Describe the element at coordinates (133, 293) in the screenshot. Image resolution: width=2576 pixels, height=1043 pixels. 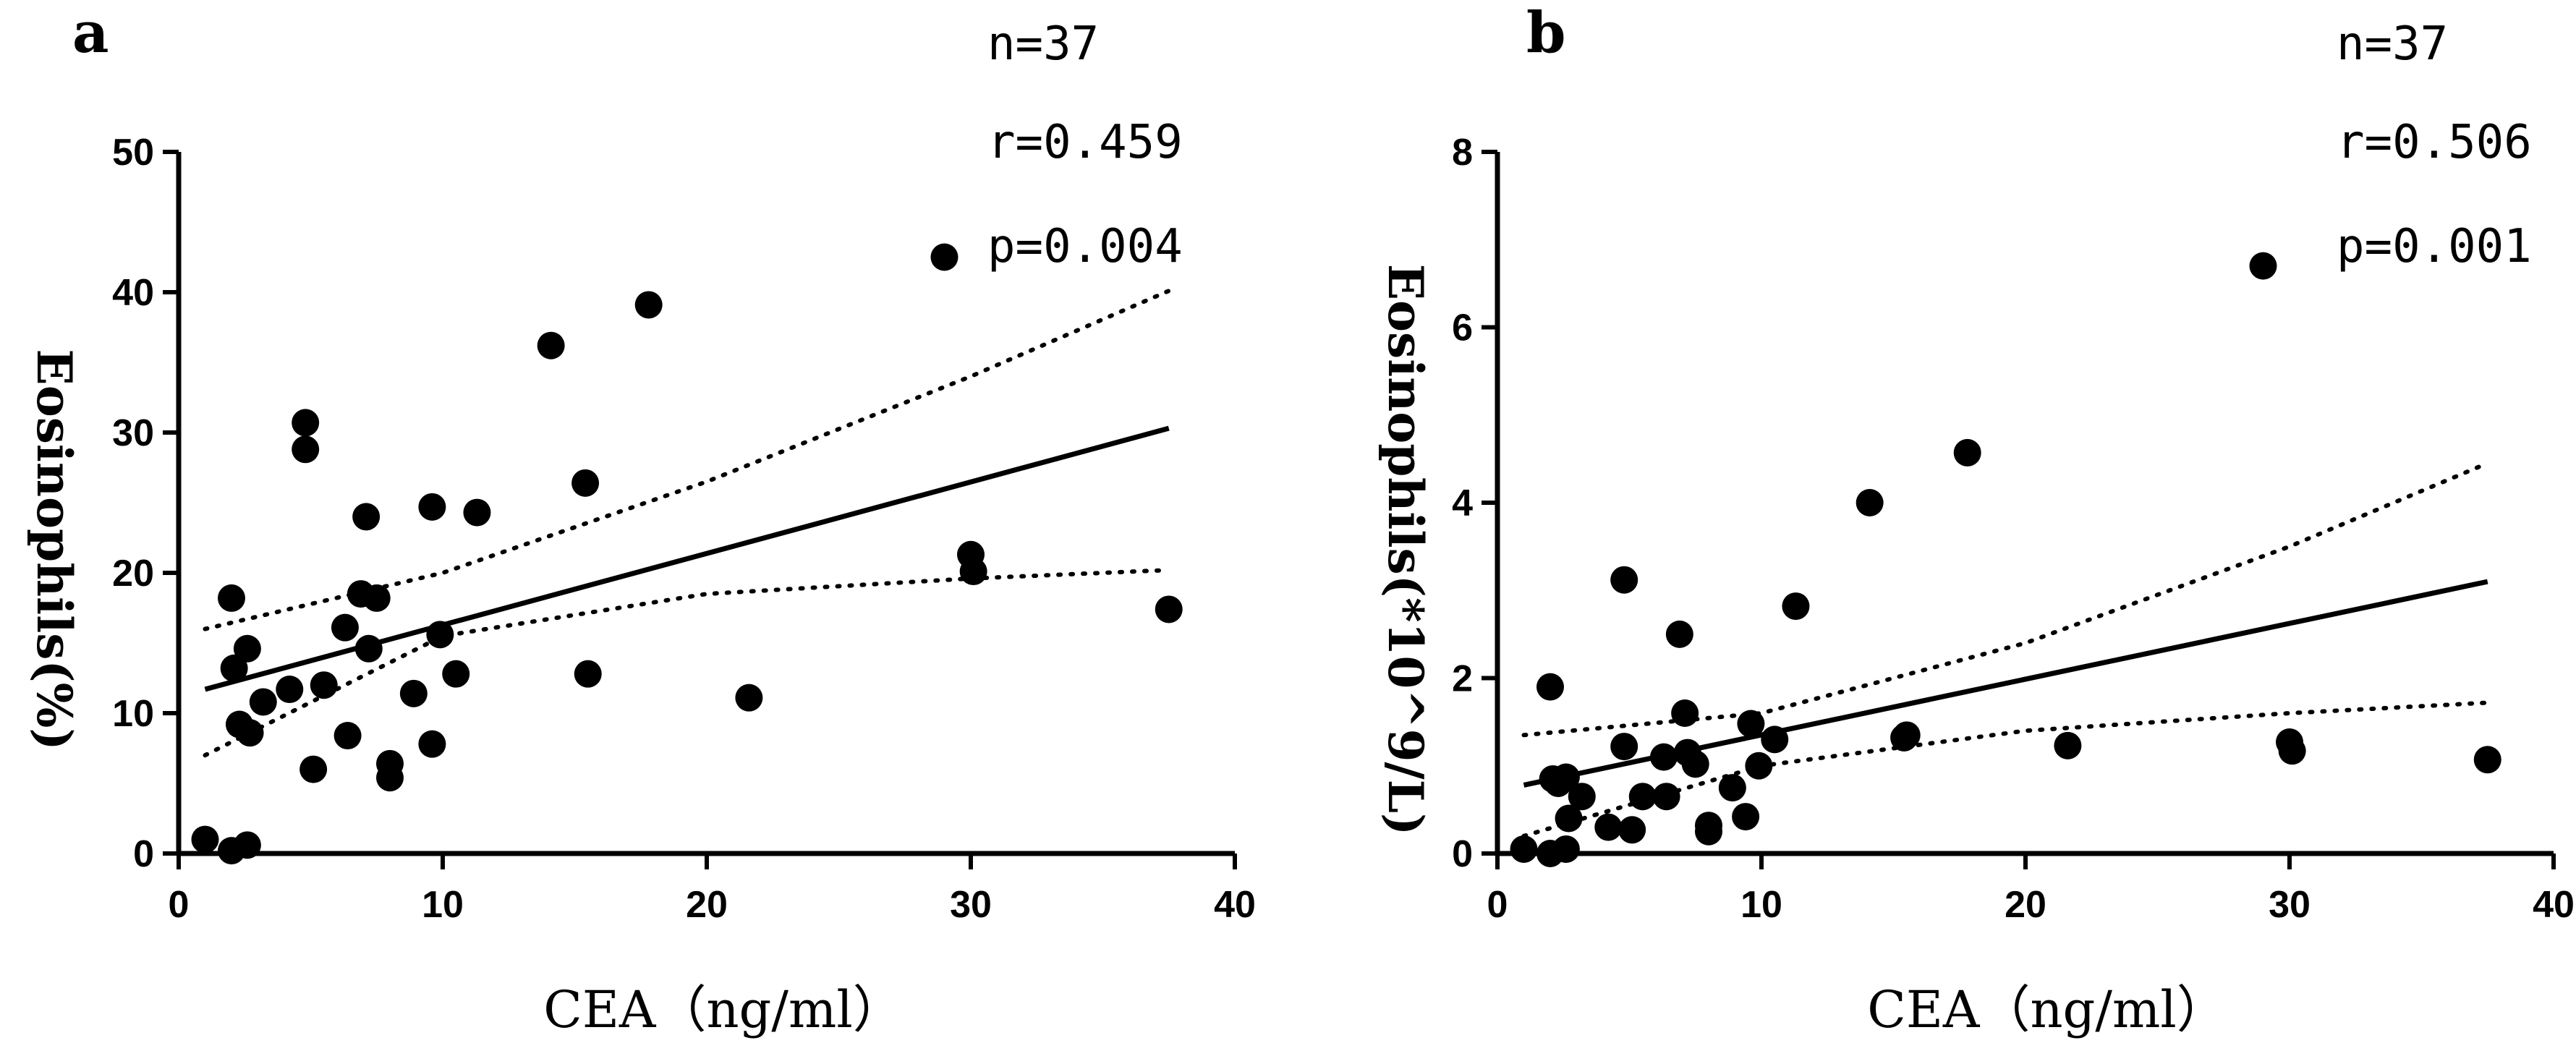
I see `y-tick-label-a: 40` at that location.